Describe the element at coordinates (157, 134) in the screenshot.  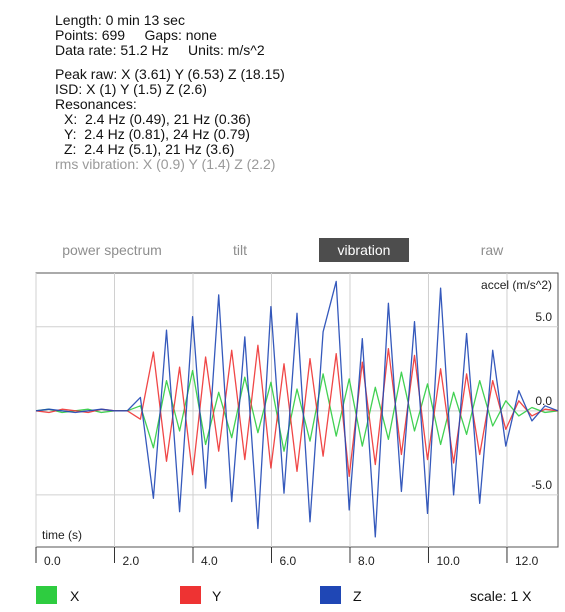
I see `resonance-y-text: Y: 2.4 Hz (0.81), 24 Hz (0.79)` at that location.